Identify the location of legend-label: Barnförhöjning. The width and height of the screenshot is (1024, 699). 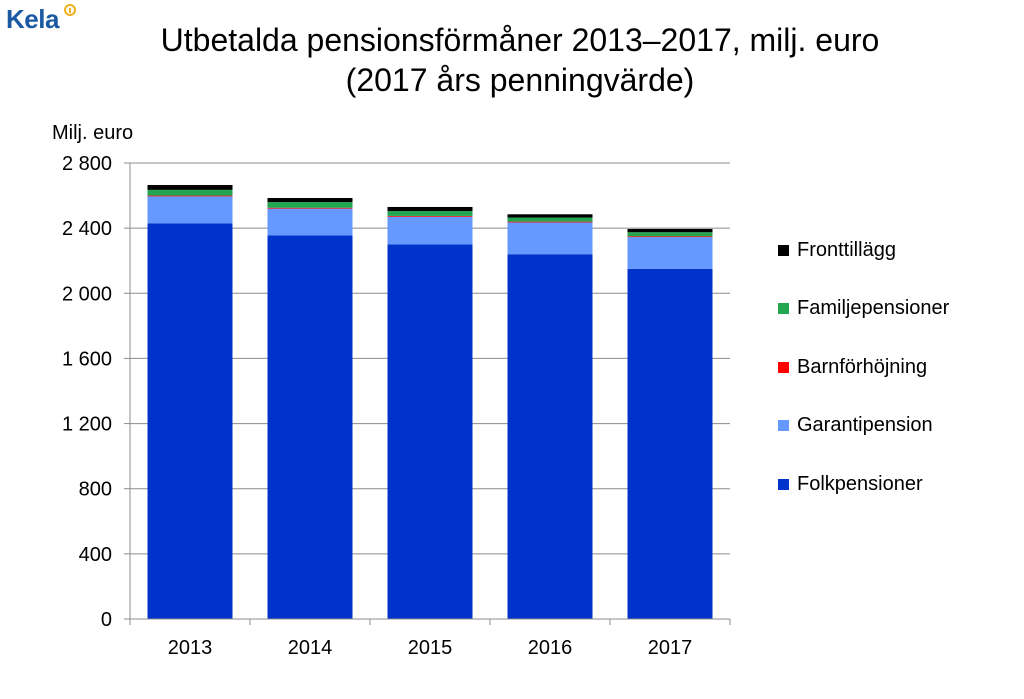
(862, 366).